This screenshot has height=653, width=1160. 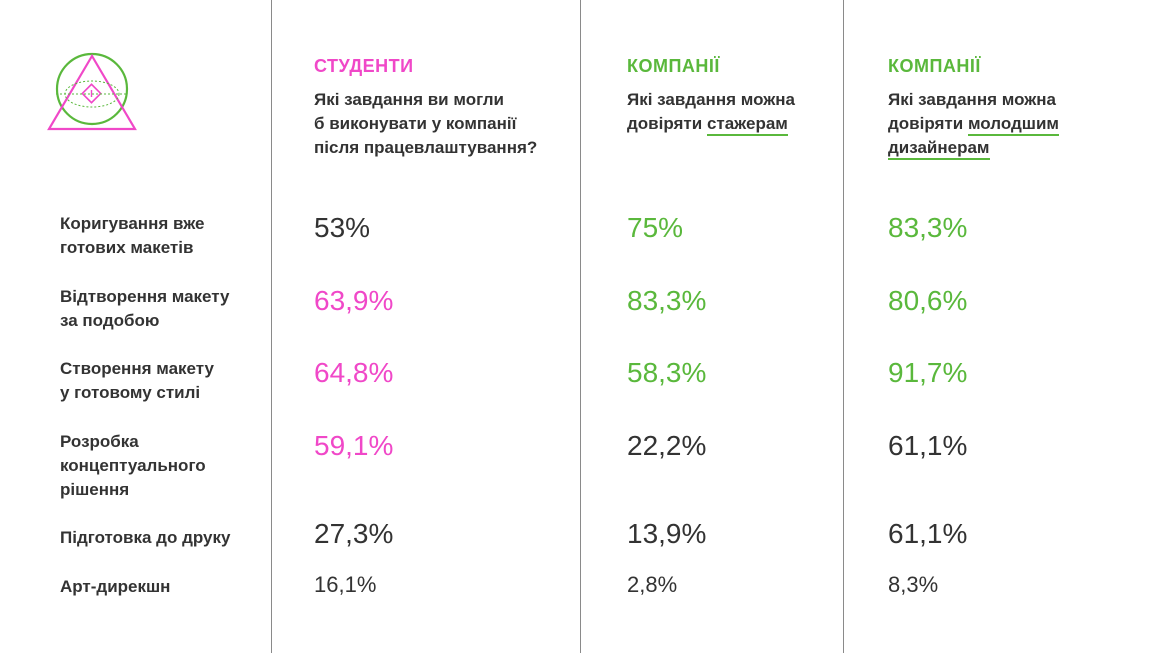 I want to click on row-label: Коригування вже готових макетів, so click(x=132, y=236).